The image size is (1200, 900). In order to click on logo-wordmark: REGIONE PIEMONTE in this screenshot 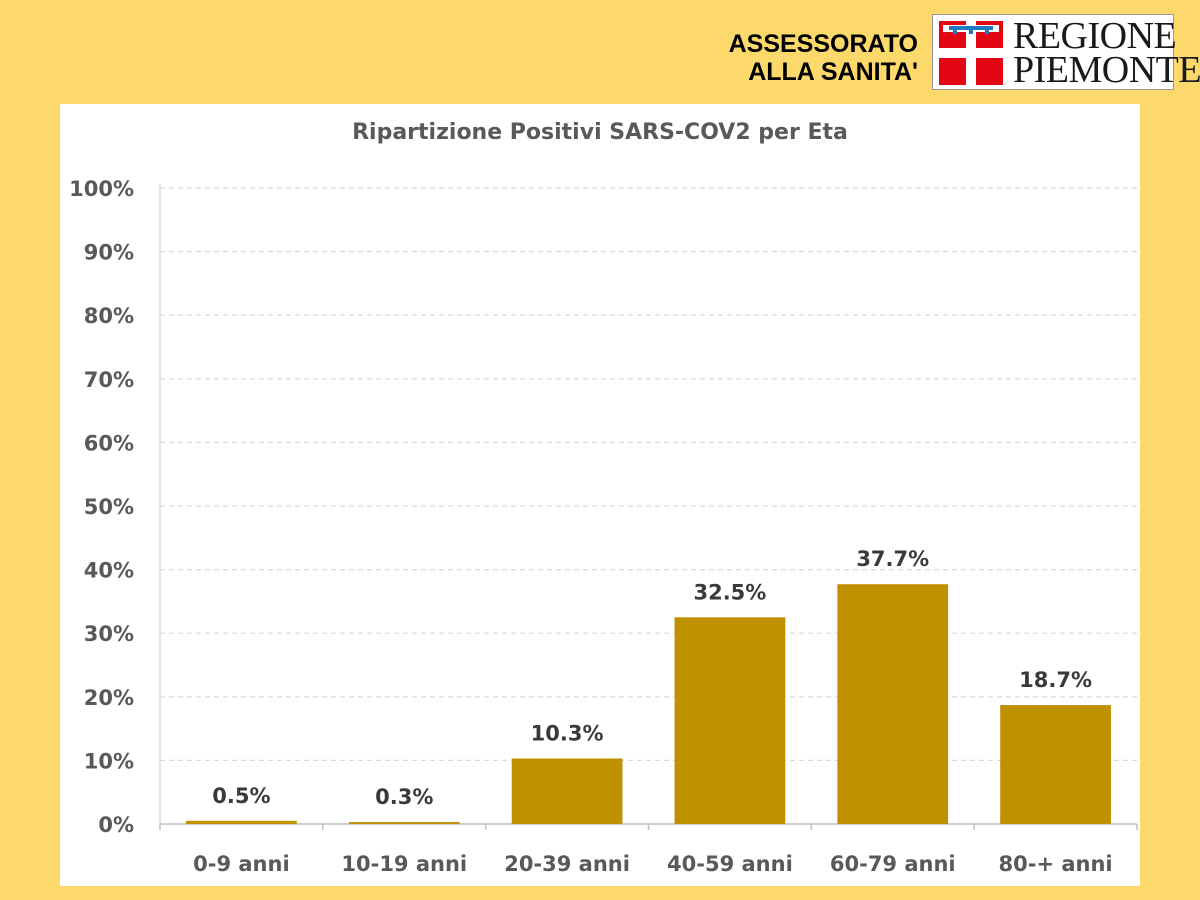, I will do `click(1106, 53)`.